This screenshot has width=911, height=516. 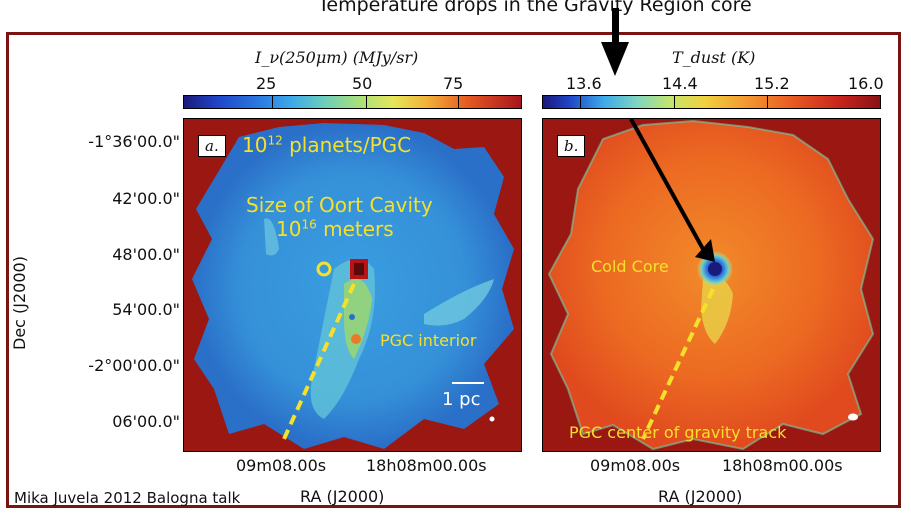 What do you see at coordinates (110, 198) in the screenshot?
I see `dec-tick: 42'00.0"` at bounding box center [110, 198].